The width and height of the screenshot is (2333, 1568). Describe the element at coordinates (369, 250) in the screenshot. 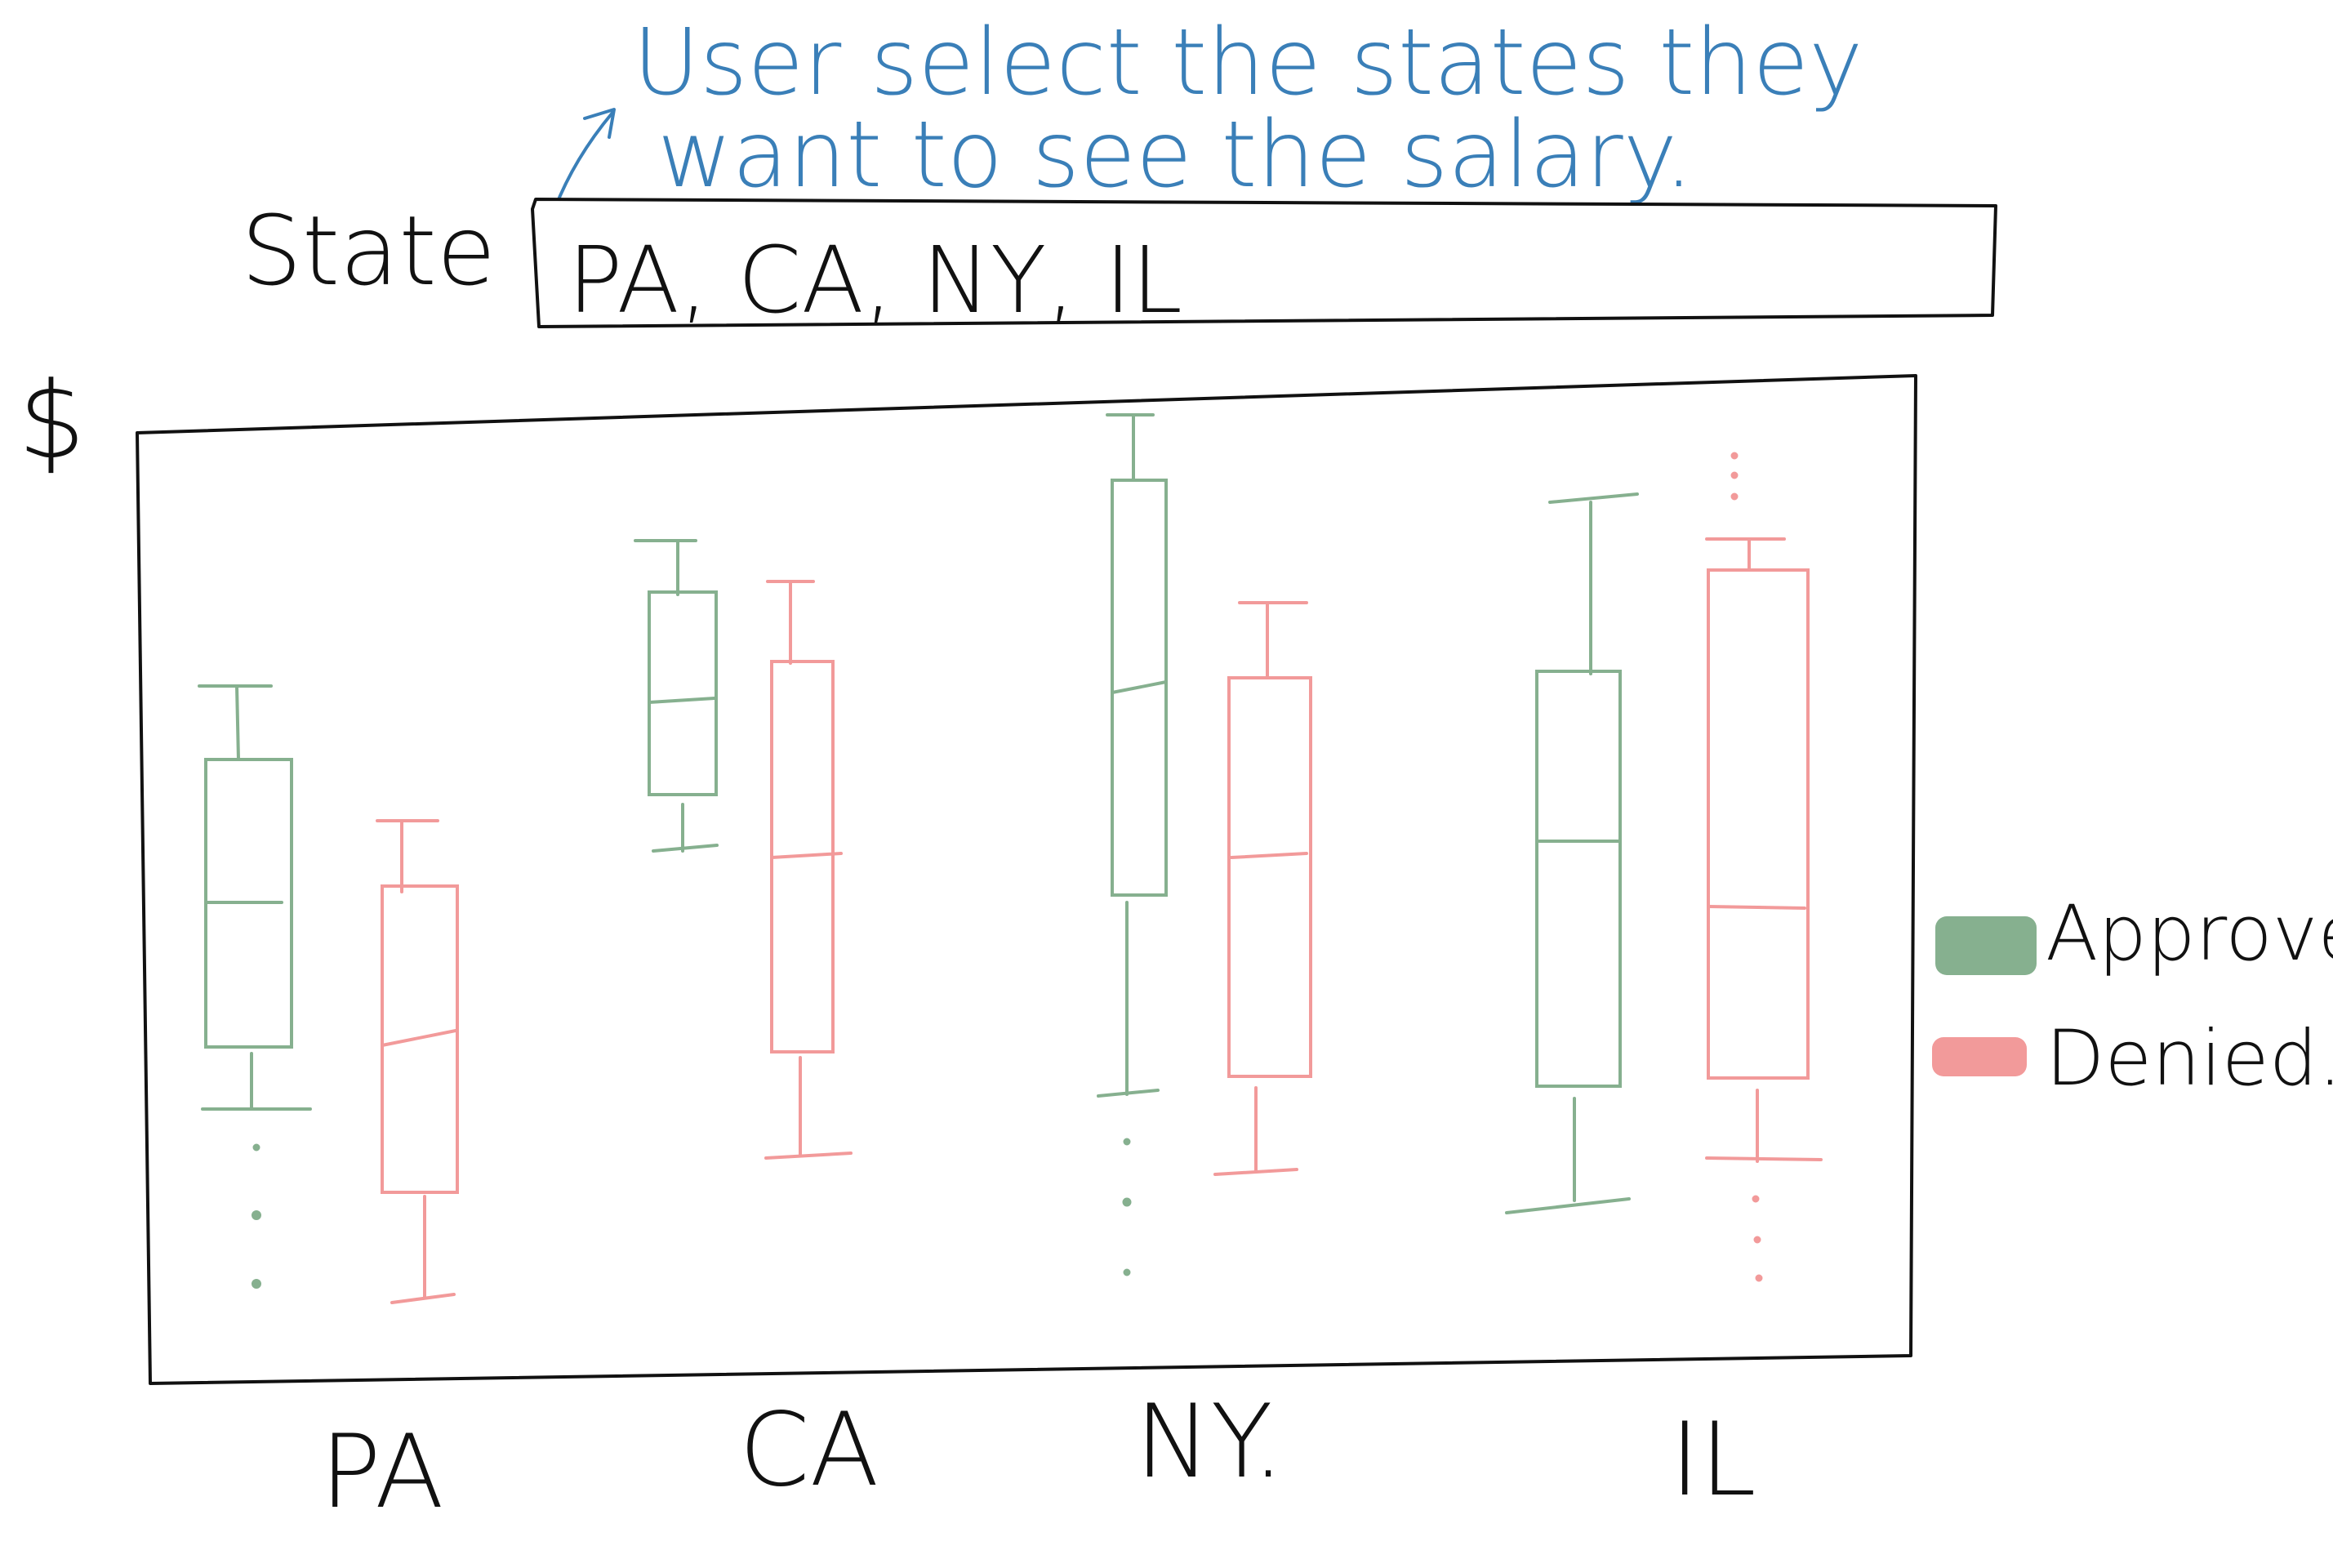

I see `state-filter-label: State` at that location.